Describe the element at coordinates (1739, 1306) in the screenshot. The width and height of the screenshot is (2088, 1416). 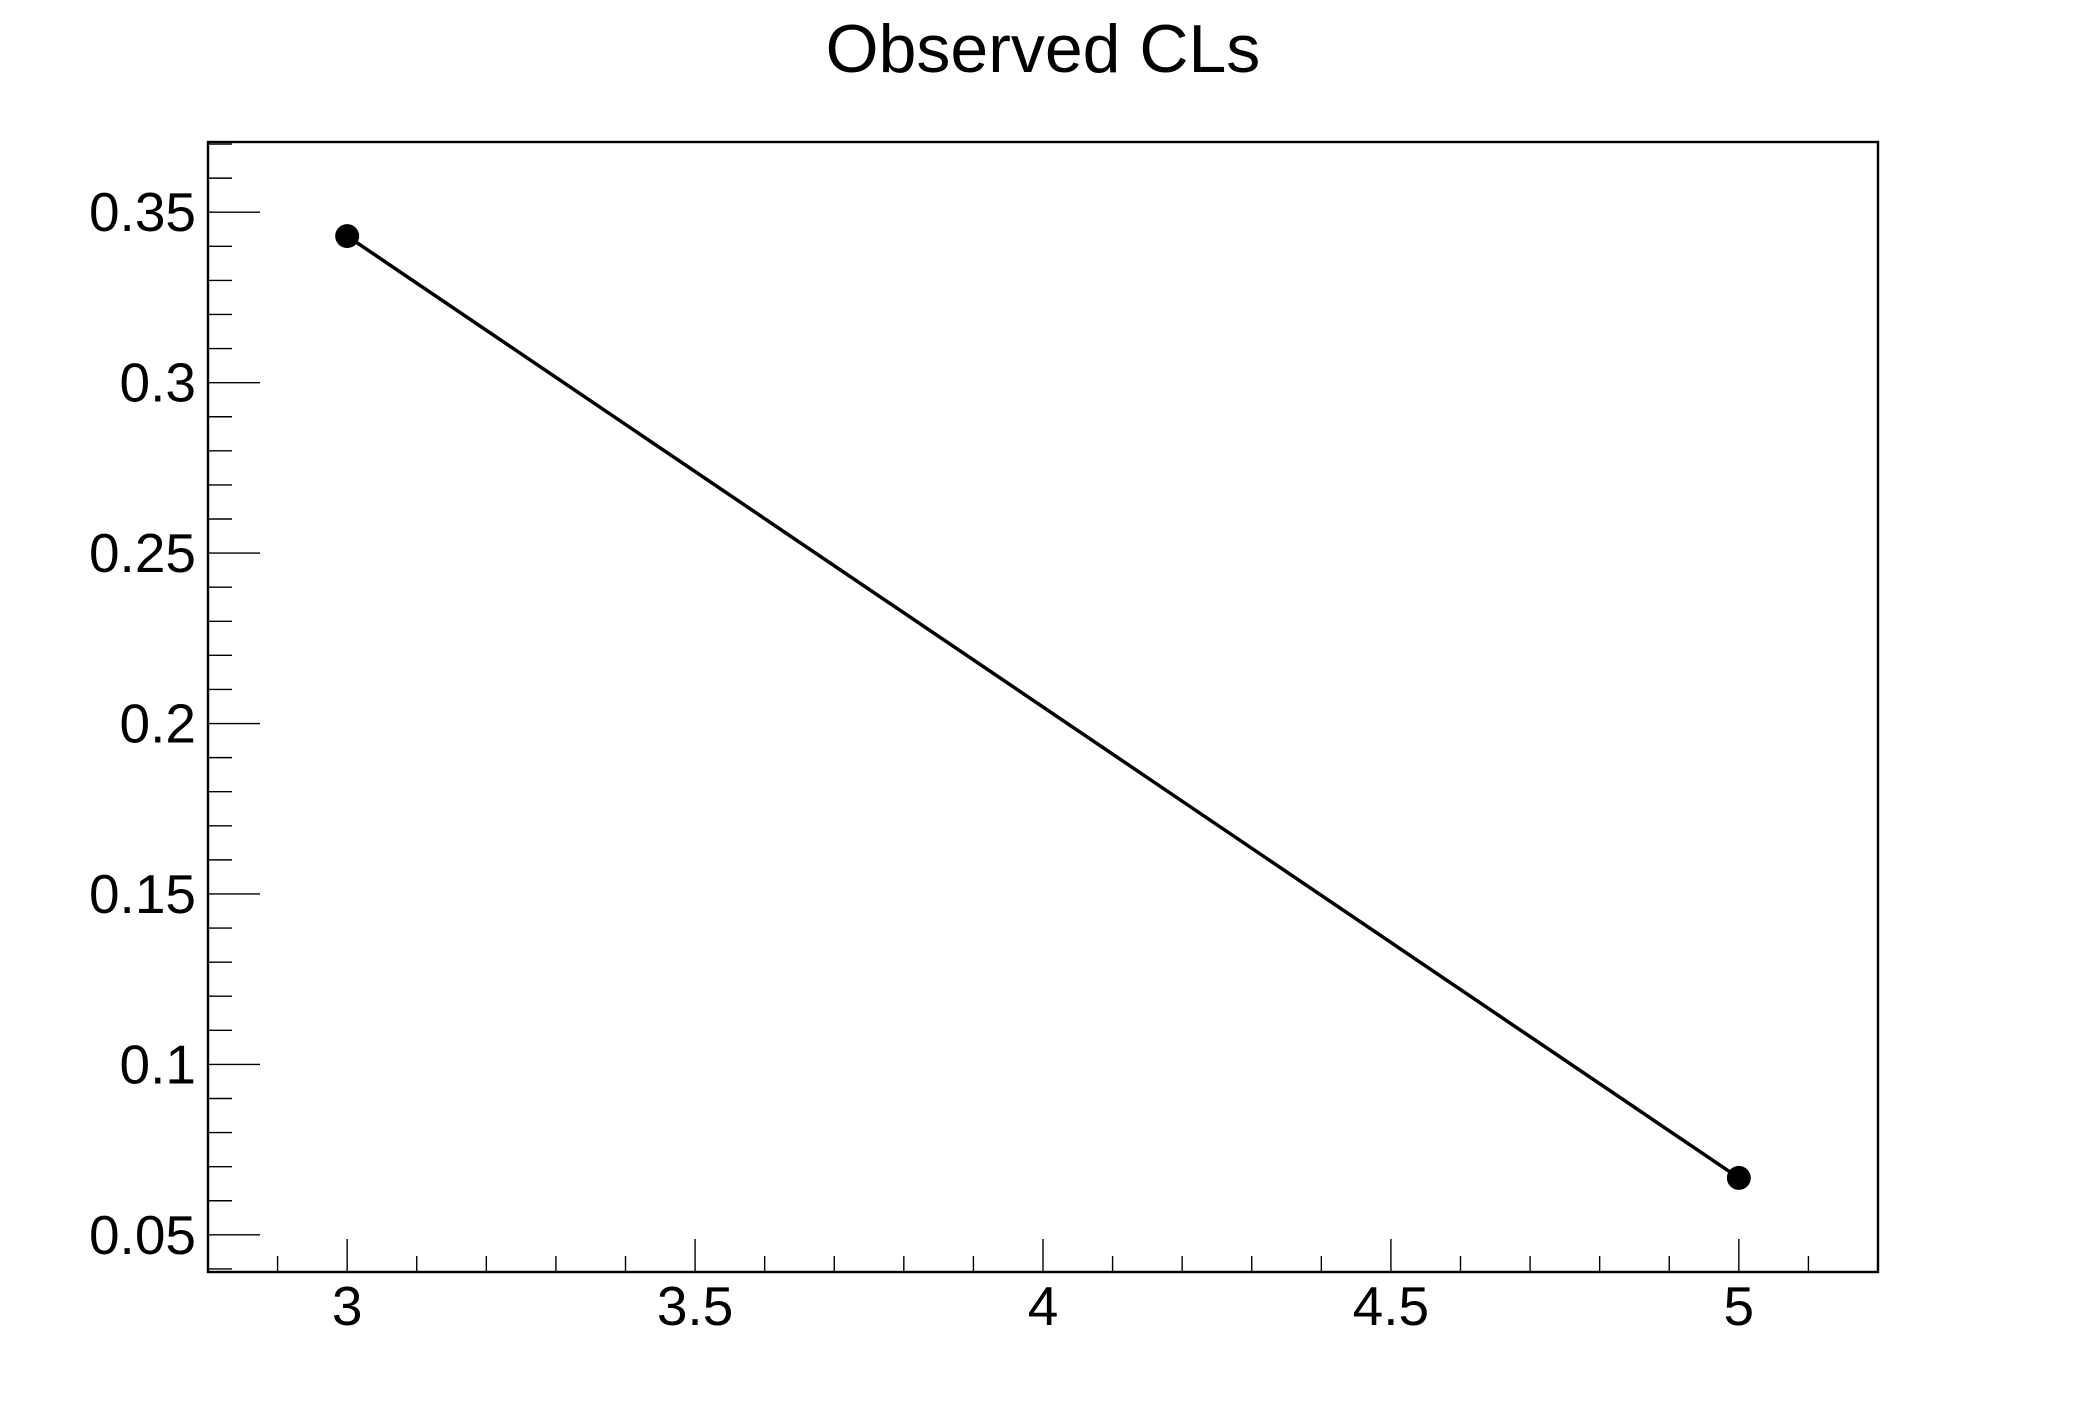
I see `x-tick-label: 5` at that location.